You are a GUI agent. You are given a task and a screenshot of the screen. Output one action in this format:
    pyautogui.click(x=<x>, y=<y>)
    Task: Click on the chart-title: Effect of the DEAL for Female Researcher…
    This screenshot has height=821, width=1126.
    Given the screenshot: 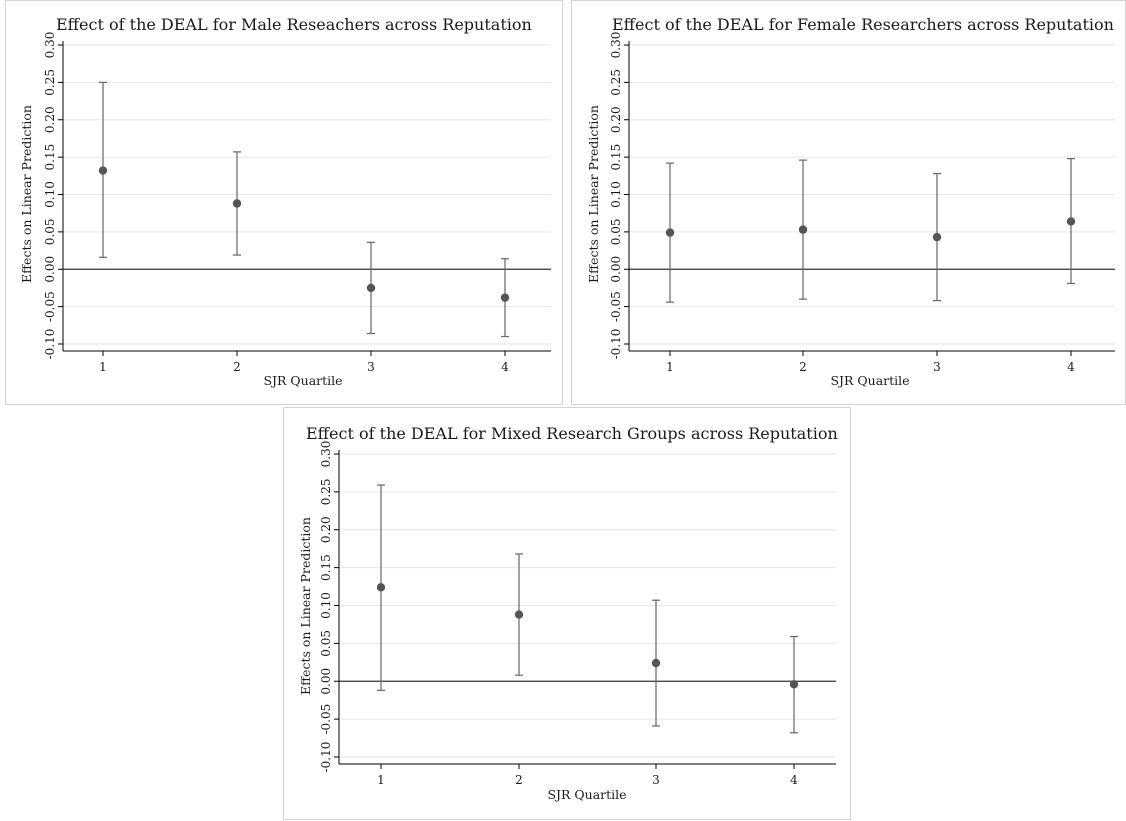 What is the action you would take?
    pyautogui.click(x=863, y=24)
    